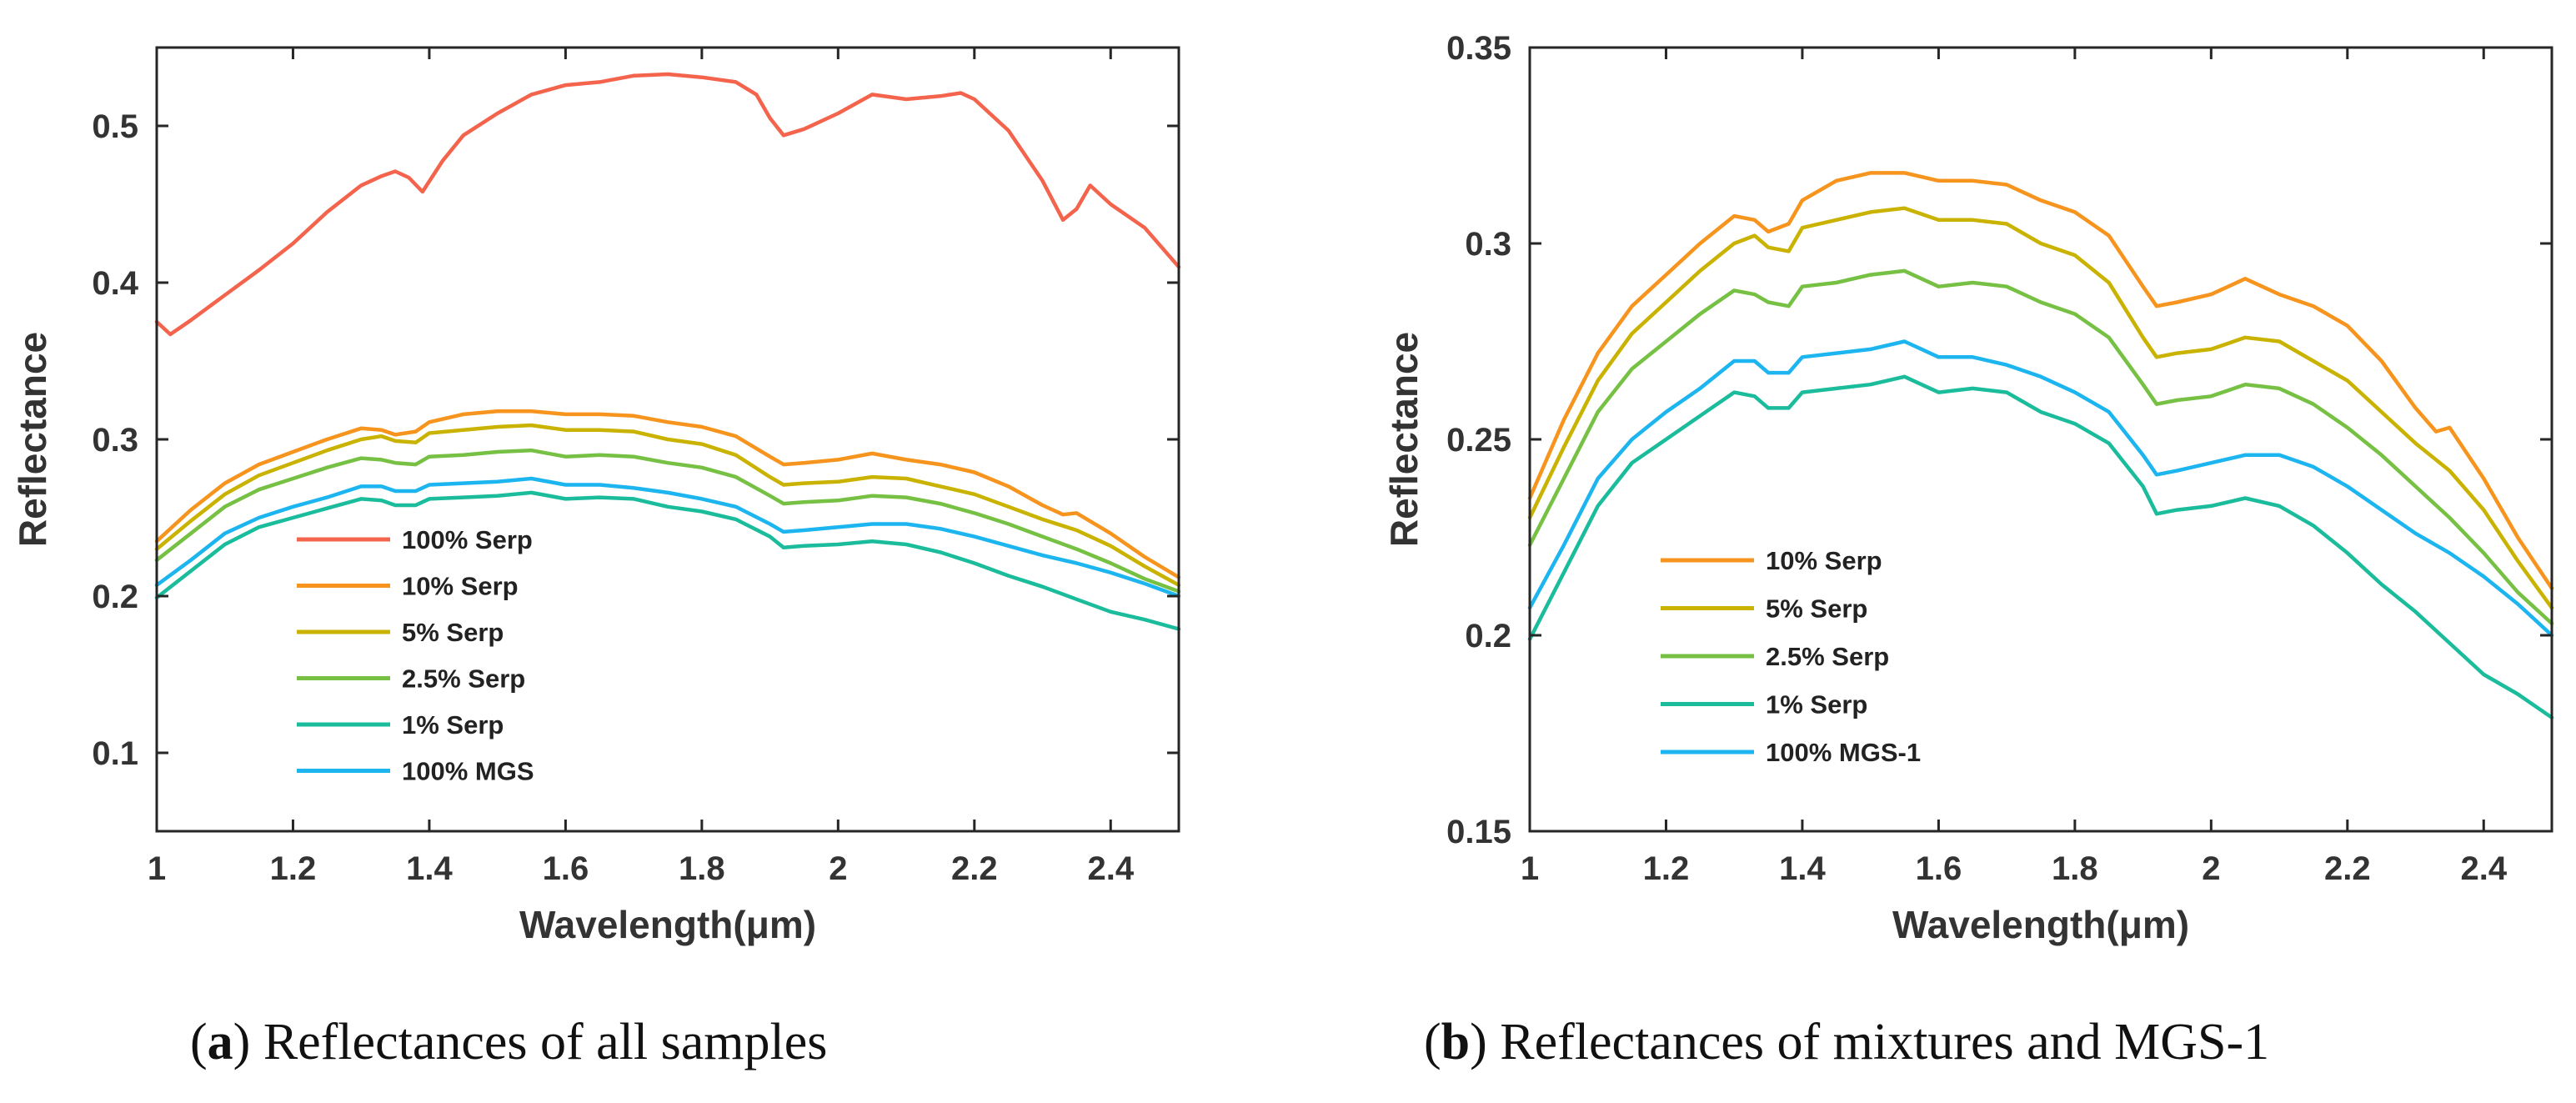 Image resolution: width=2576 pixels, height=1103 pixels. I want to click on caption-a-label: a, so click(220, 1042).